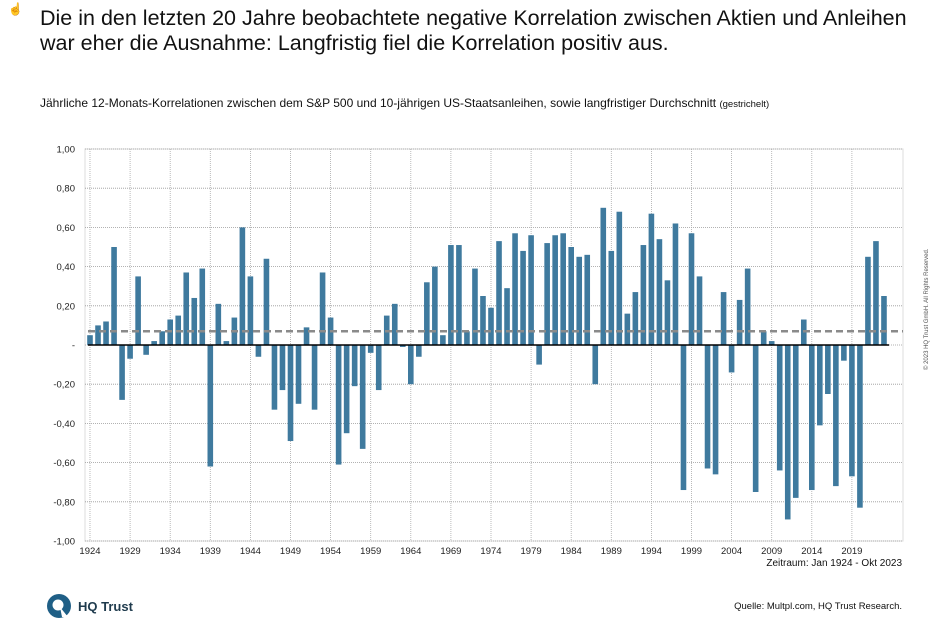 The image size is (940, 622). I want to click on bar-1929, so click(130, 352).